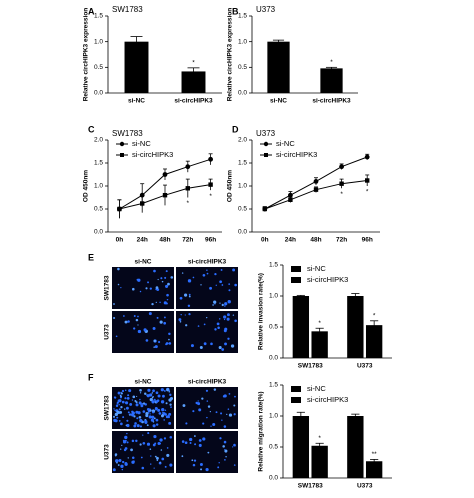 The image size is (474, 498). I want to click on y-tick-label: 1.0, so click(242, 186).